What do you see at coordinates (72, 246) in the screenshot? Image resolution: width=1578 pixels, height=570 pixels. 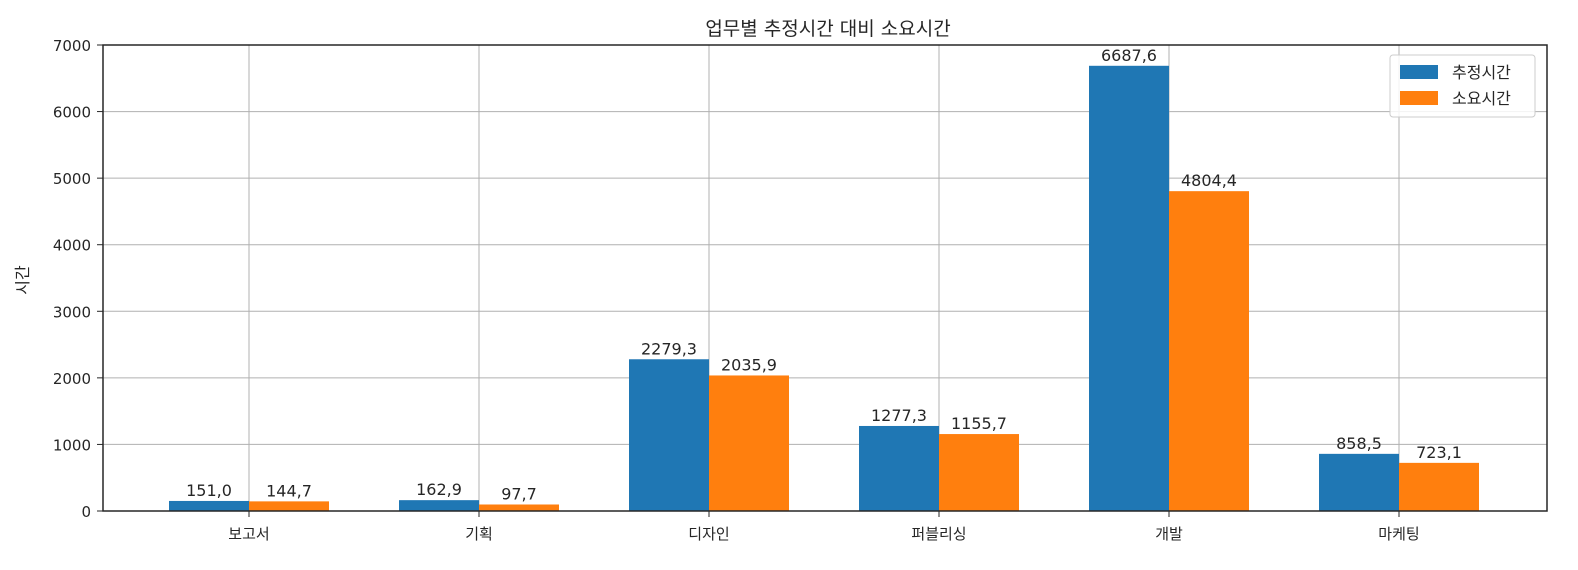 I see `y-tick-label: 4000` at bounding box center [72, 246].